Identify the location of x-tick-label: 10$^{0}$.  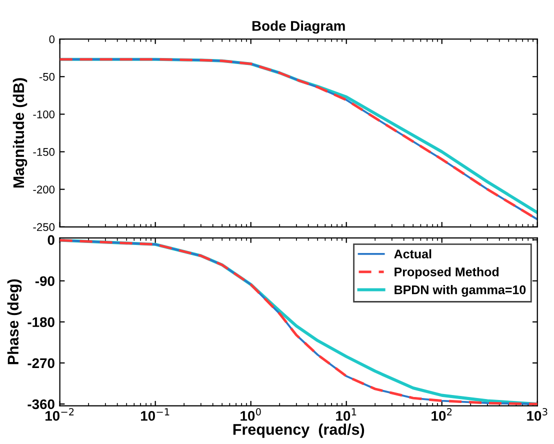
(250, 414).